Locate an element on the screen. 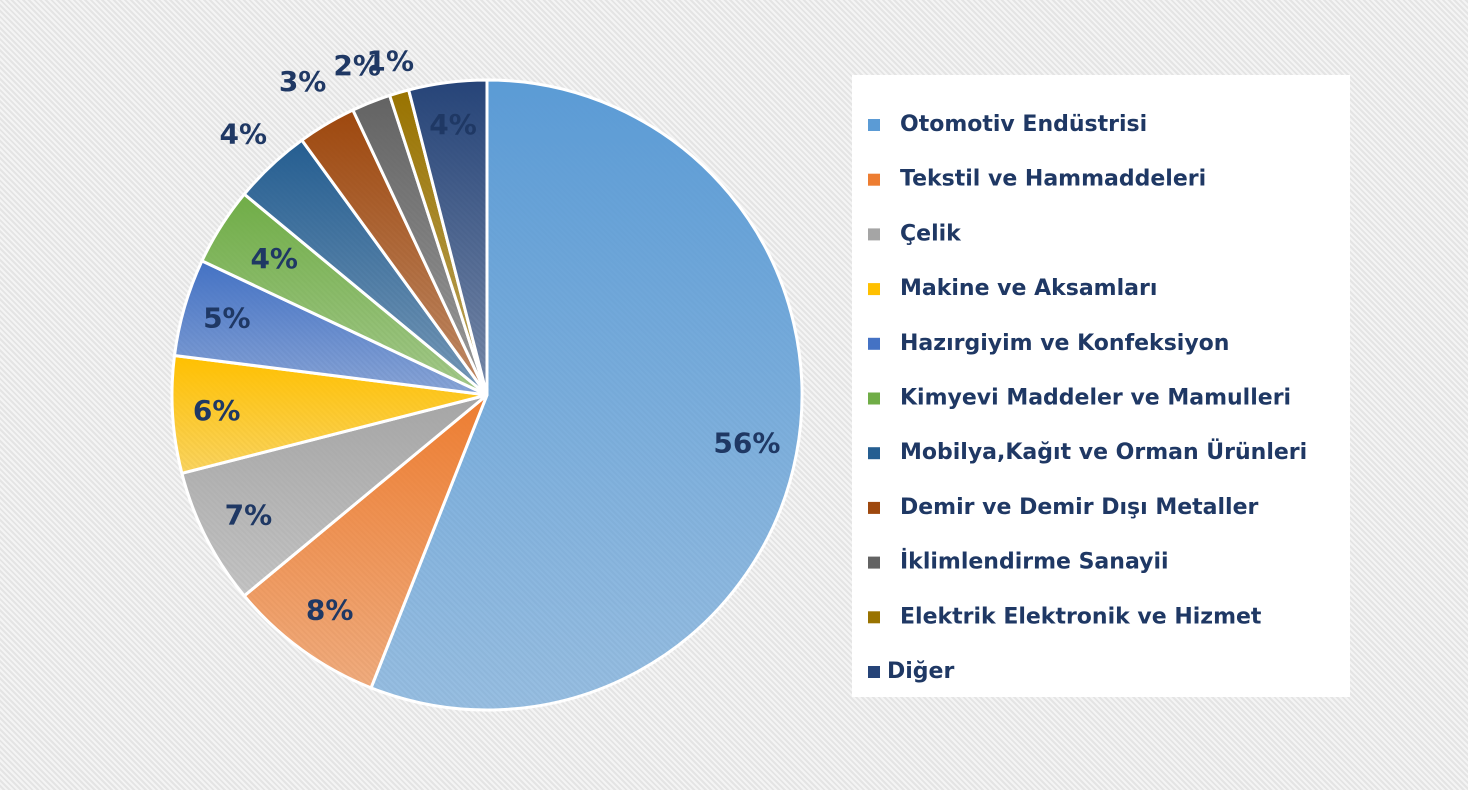 Image resolution: width=1468 pixels, height=790 pixels. data-label: 7% is located at coordinates (249, 515).